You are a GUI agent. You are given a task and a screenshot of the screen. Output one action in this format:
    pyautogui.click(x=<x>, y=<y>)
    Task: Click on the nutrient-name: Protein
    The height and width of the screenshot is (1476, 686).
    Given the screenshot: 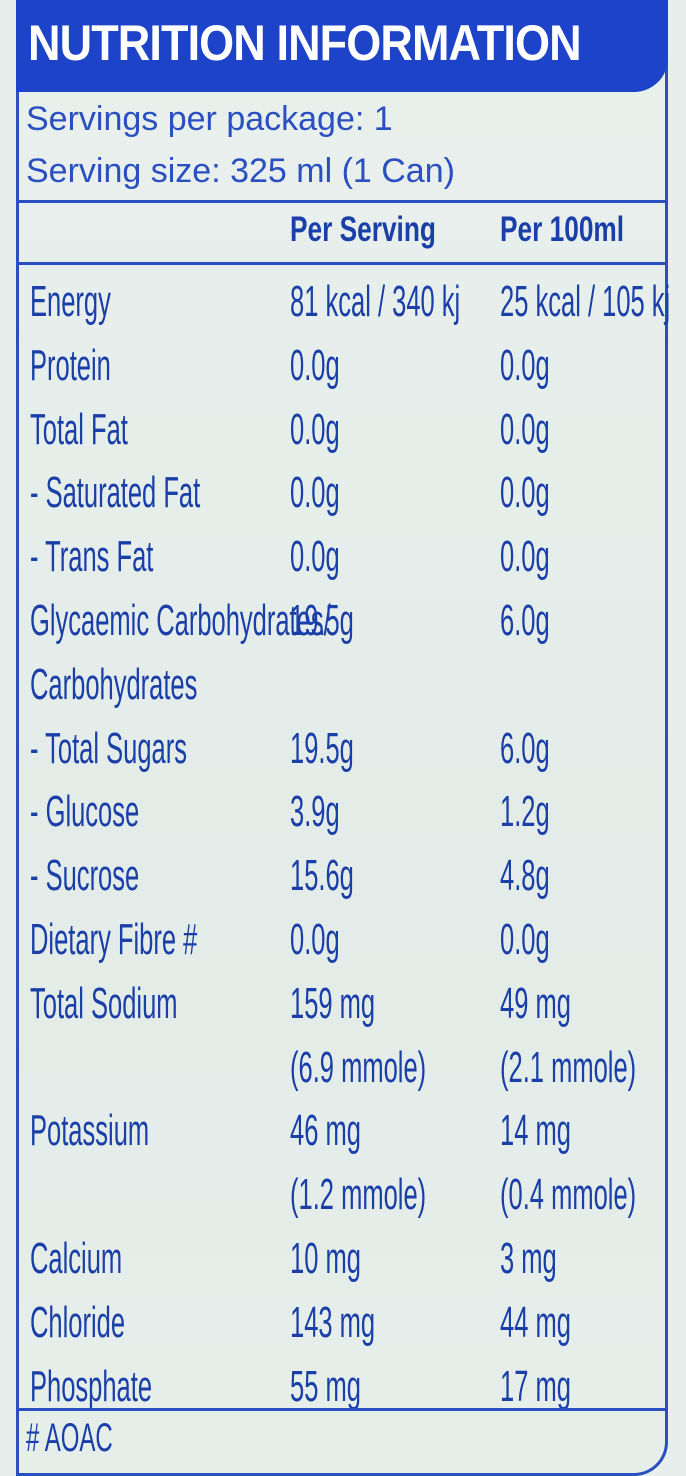 What is the action you would take?
    pyautogui.click(x=70, y=365)
    